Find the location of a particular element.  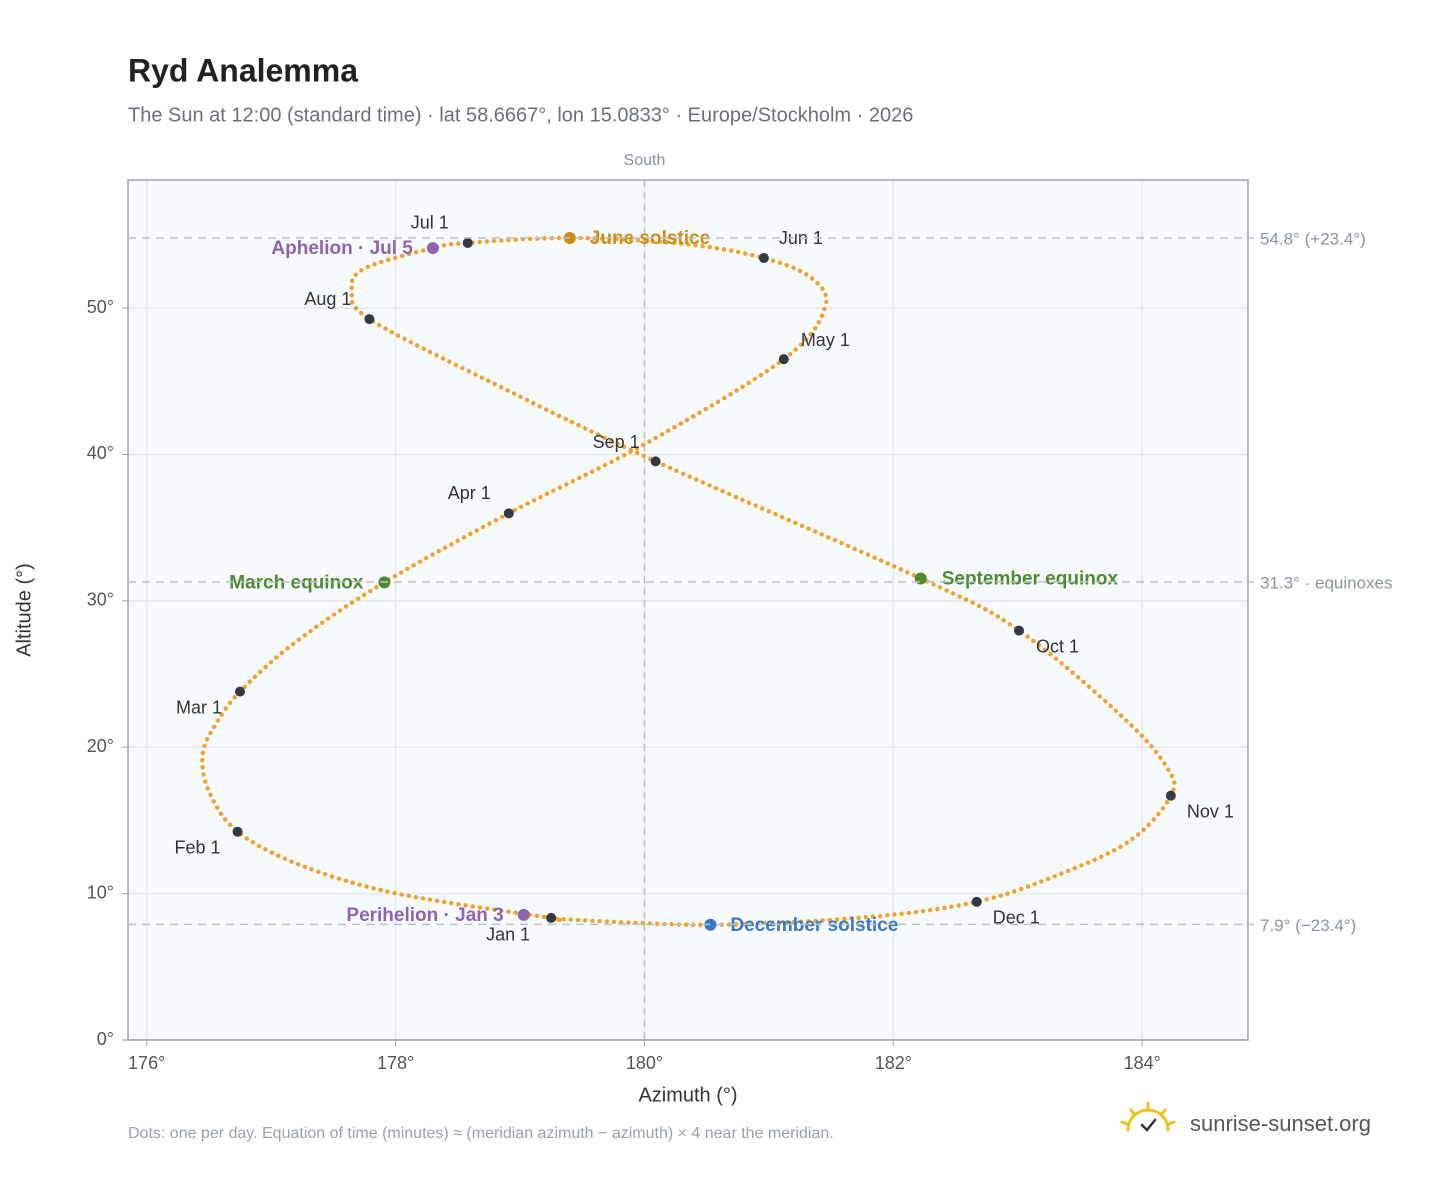

month-label: Mar 1 is located at coordinates (199, 707).